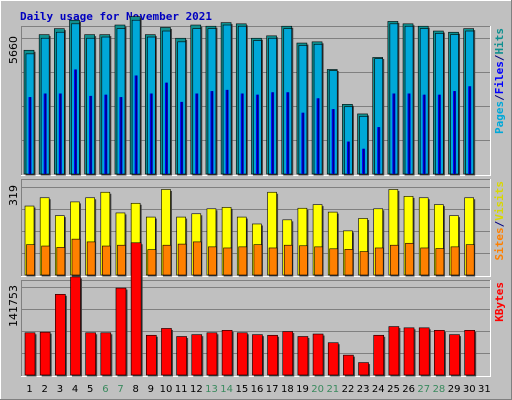 This screenshot has height=400, width=512. I want to click on legend-entry: KBytes, so click(499, 302).